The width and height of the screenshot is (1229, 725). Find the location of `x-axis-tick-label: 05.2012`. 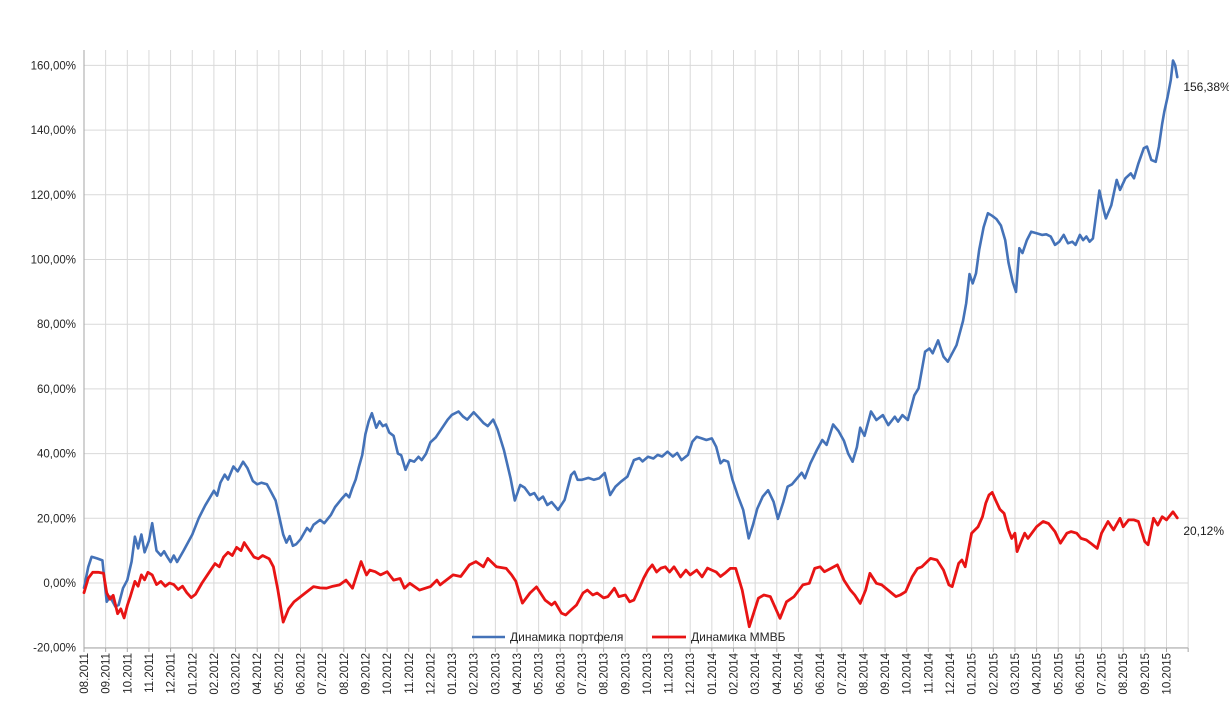

x-axis-tick-label: 05.2012 is located at coordinates (280, 674).